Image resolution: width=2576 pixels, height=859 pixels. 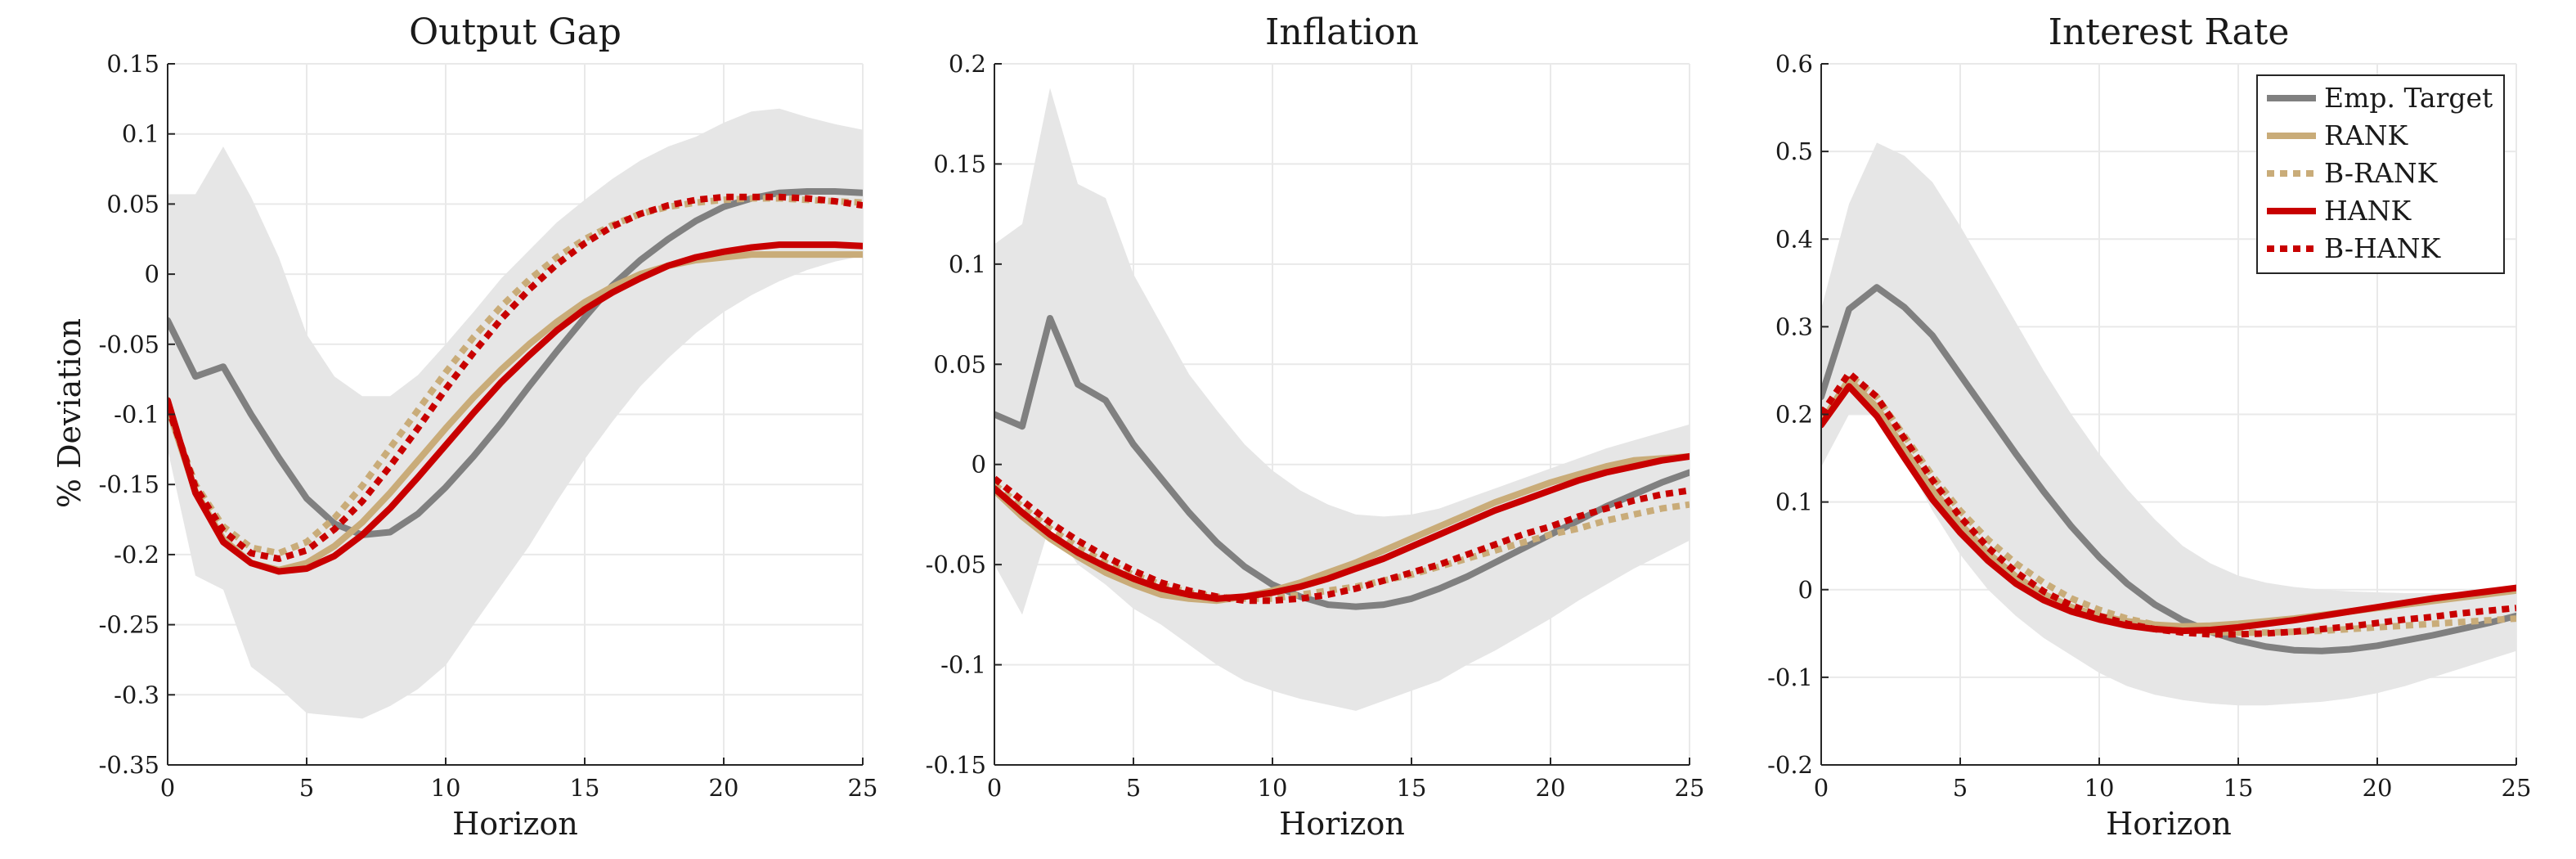 I want to click on y-tick-label: -0.35, so click(x=129, y=765).